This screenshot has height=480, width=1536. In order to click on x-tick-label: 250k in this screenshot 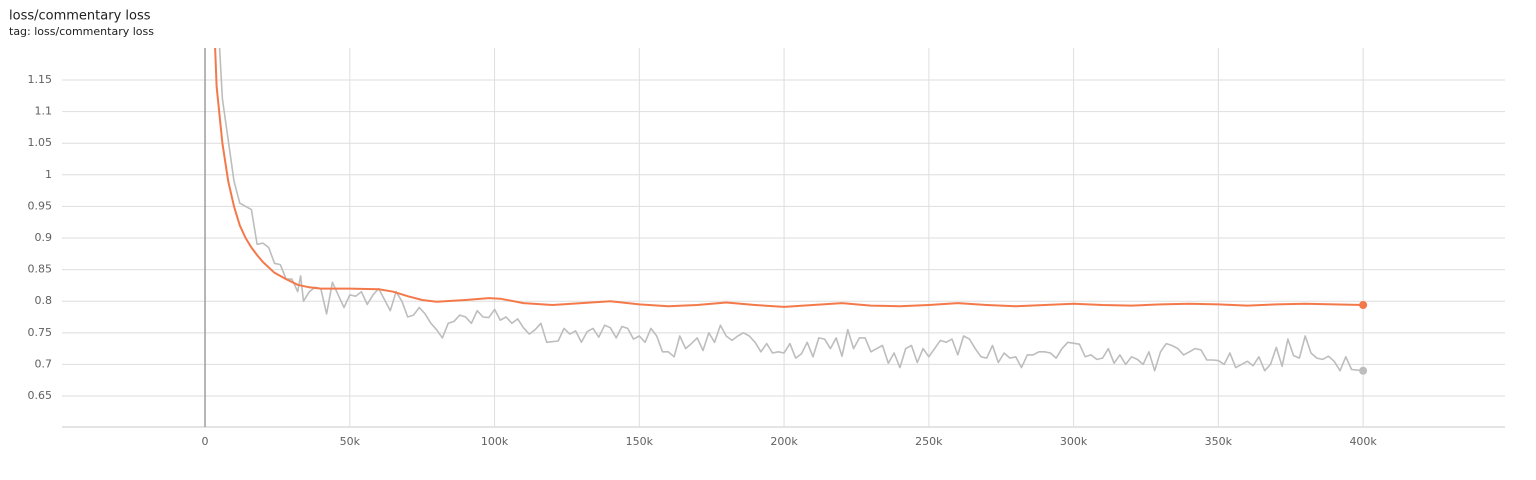, I will do `click(929, 441)`.